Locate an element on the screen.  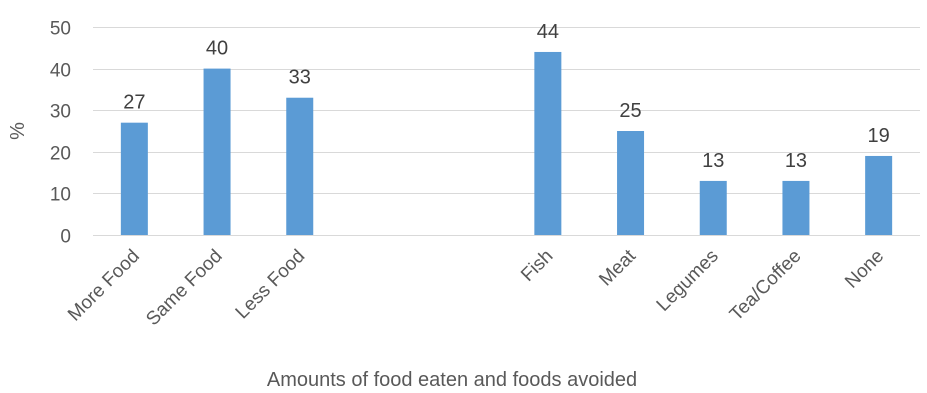
x-axis-title: Amounts of food eaten and foods avoided is located at coordinates (452, 380).